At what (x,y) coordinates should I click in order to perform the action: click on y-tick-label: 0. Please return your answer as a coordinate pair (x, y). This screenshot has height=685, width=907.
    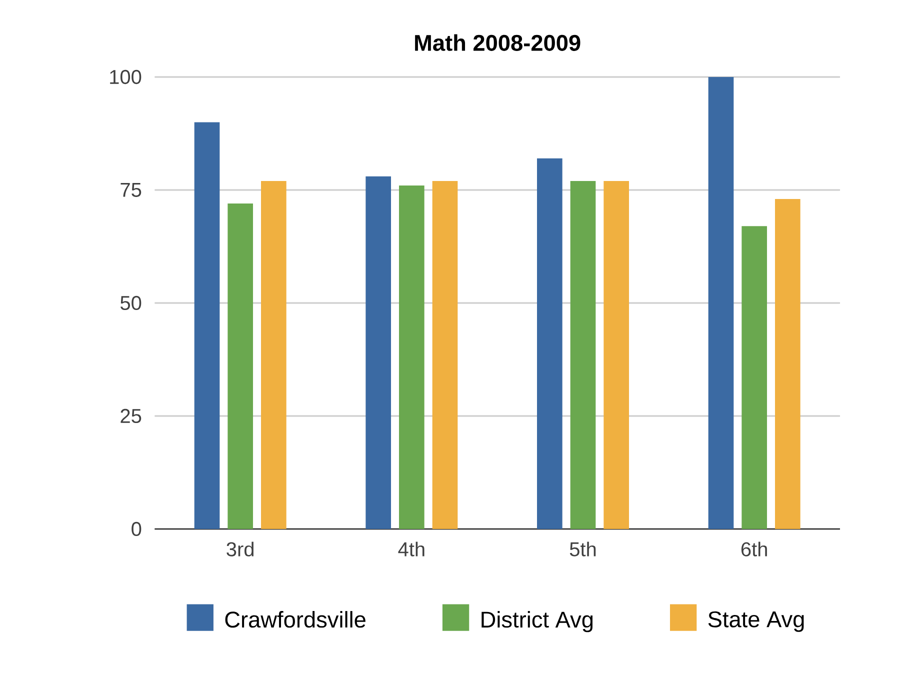
    Looking at the image, I should click on (137, 529).